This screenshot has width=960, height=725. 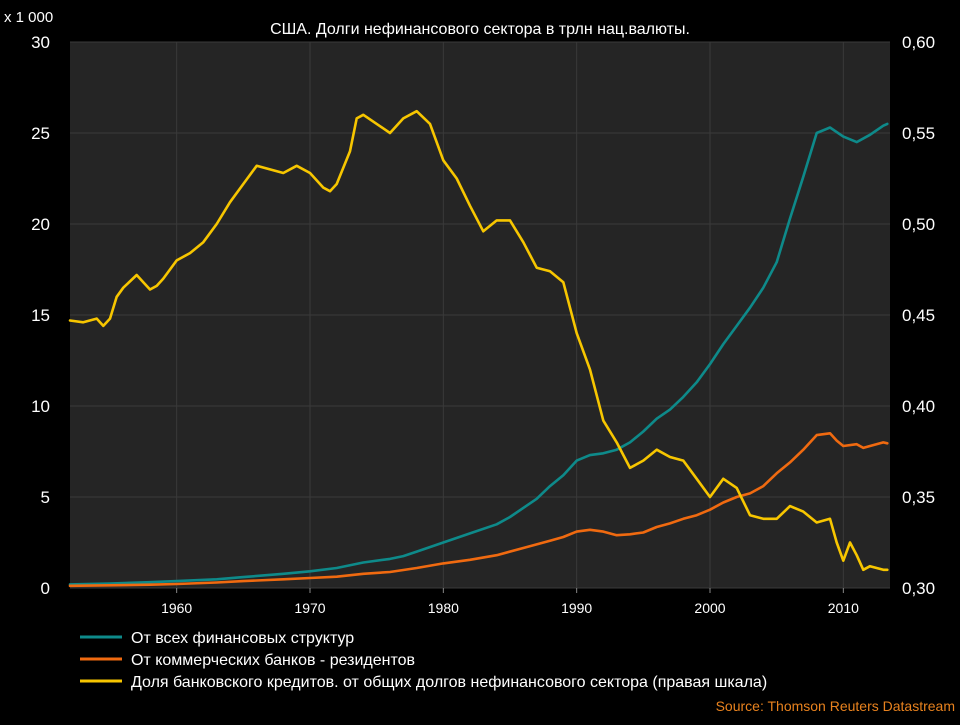 I want to click on y-tick-label-right: 0,40, so click(x=918, y=406).